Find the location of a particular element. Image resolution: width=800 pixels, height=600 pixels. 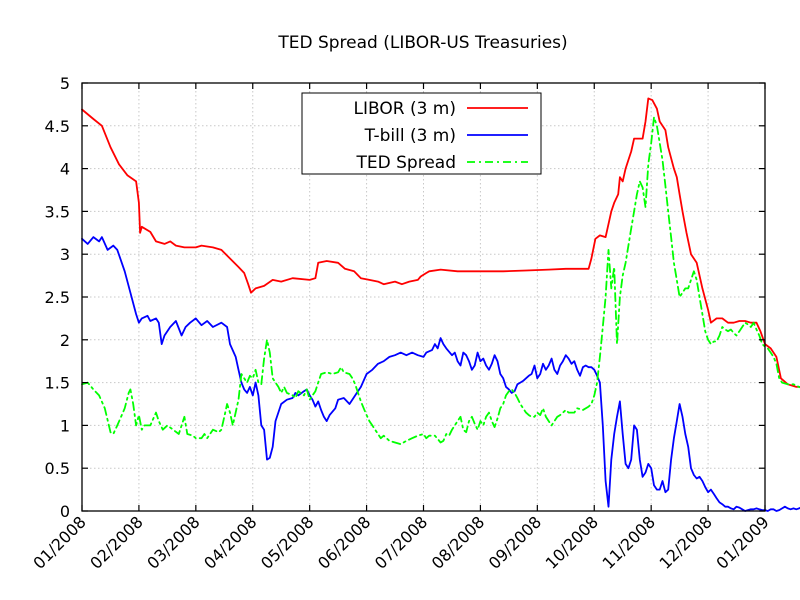

x-tick-label: 02/2008 is located at coordinates (116, 542).